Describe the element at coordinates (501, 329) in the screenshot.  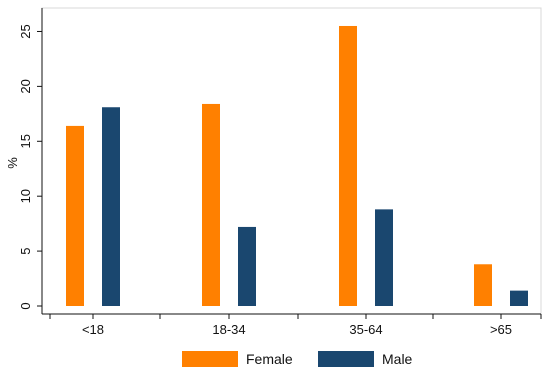
I see `x-tick-label: >65` at that location.